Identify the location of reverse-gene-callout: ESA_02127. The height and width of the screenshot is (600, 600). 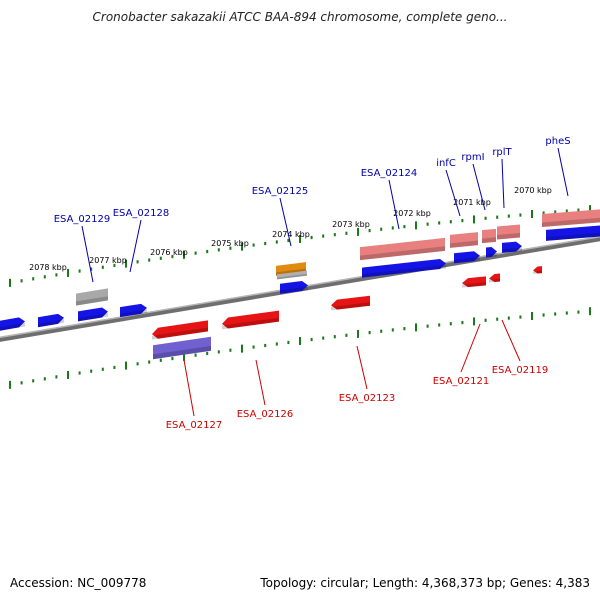
(194, 395).